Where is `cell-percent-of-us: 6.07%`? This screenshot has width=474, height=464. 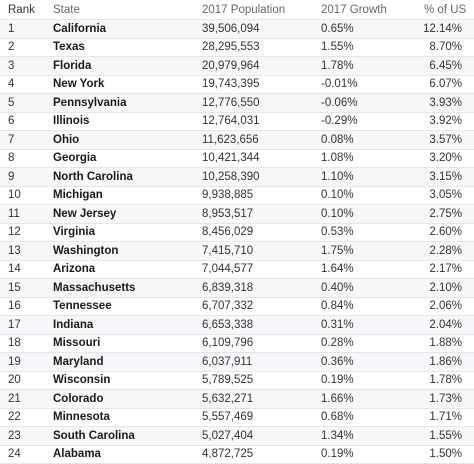 cell-percent-of-us: 6.07% is located at coordinates (443, 84).